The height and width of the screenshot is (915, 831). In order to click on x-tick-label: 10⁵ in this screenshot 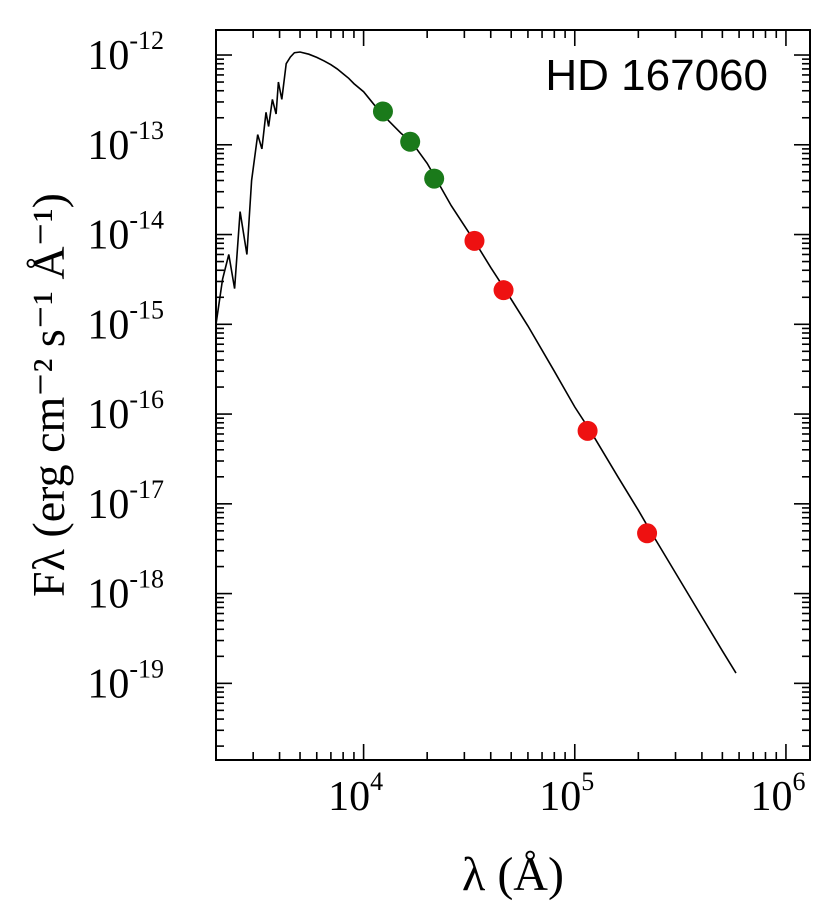, I will do `click(566, 793)`.